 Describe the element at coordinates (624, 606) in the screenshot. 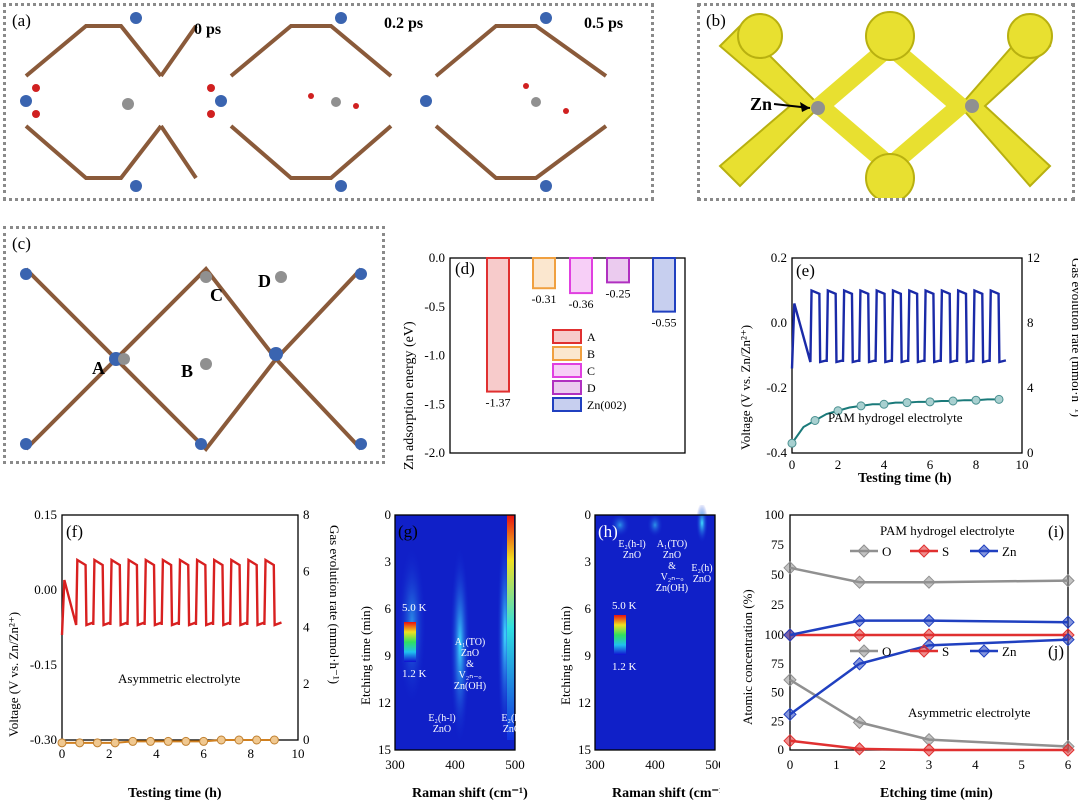

I see `h-cbar-max: 5.0 K` at that location.